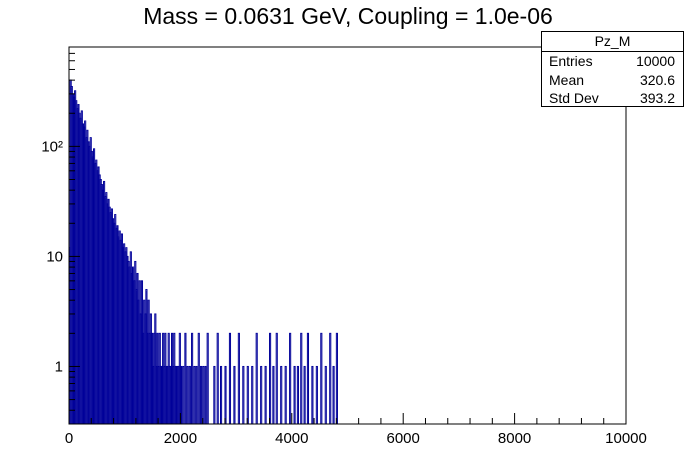 Image resolution: width=696 pixels, height=472 pixels. What do you see at coordinates (657, 98) in the screenshot?
I see `stats-value: 393.2` at bounding box center [657, 98].